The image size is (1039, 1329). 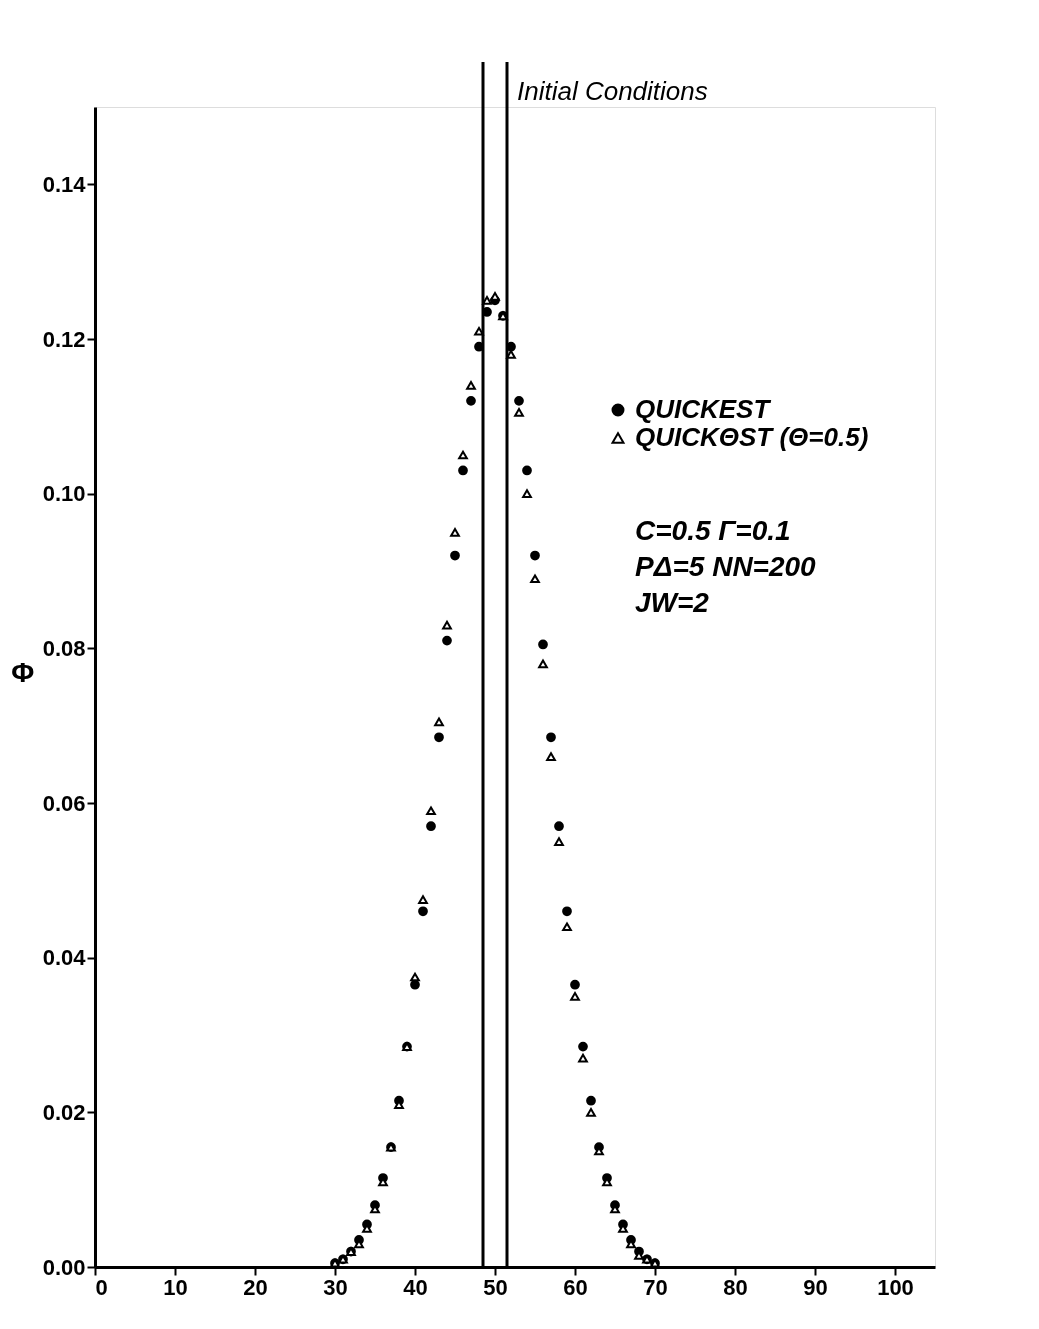 What do you see at coordinates (64, 1112) in the screenshot?
I see `y-tick-label: 0.02` at bounding box center [64, 1112].